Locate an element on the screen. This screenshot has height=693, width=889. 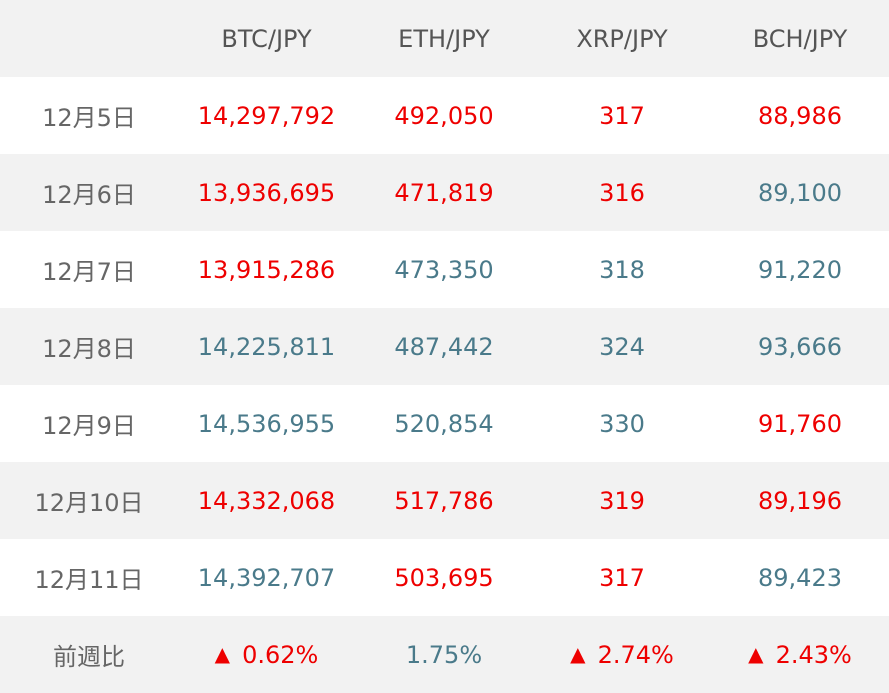
table-row: 12月9日 14,536,955 520,854 330 91,760 is located at coordinates (444, 423).